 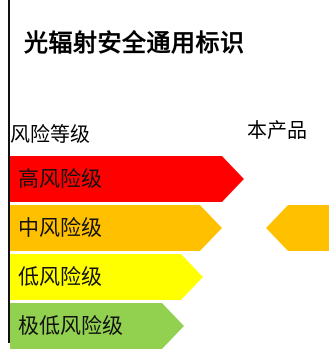 I want to click on risk-bar-low-label: 低风险级, so click(x=60, y=277).